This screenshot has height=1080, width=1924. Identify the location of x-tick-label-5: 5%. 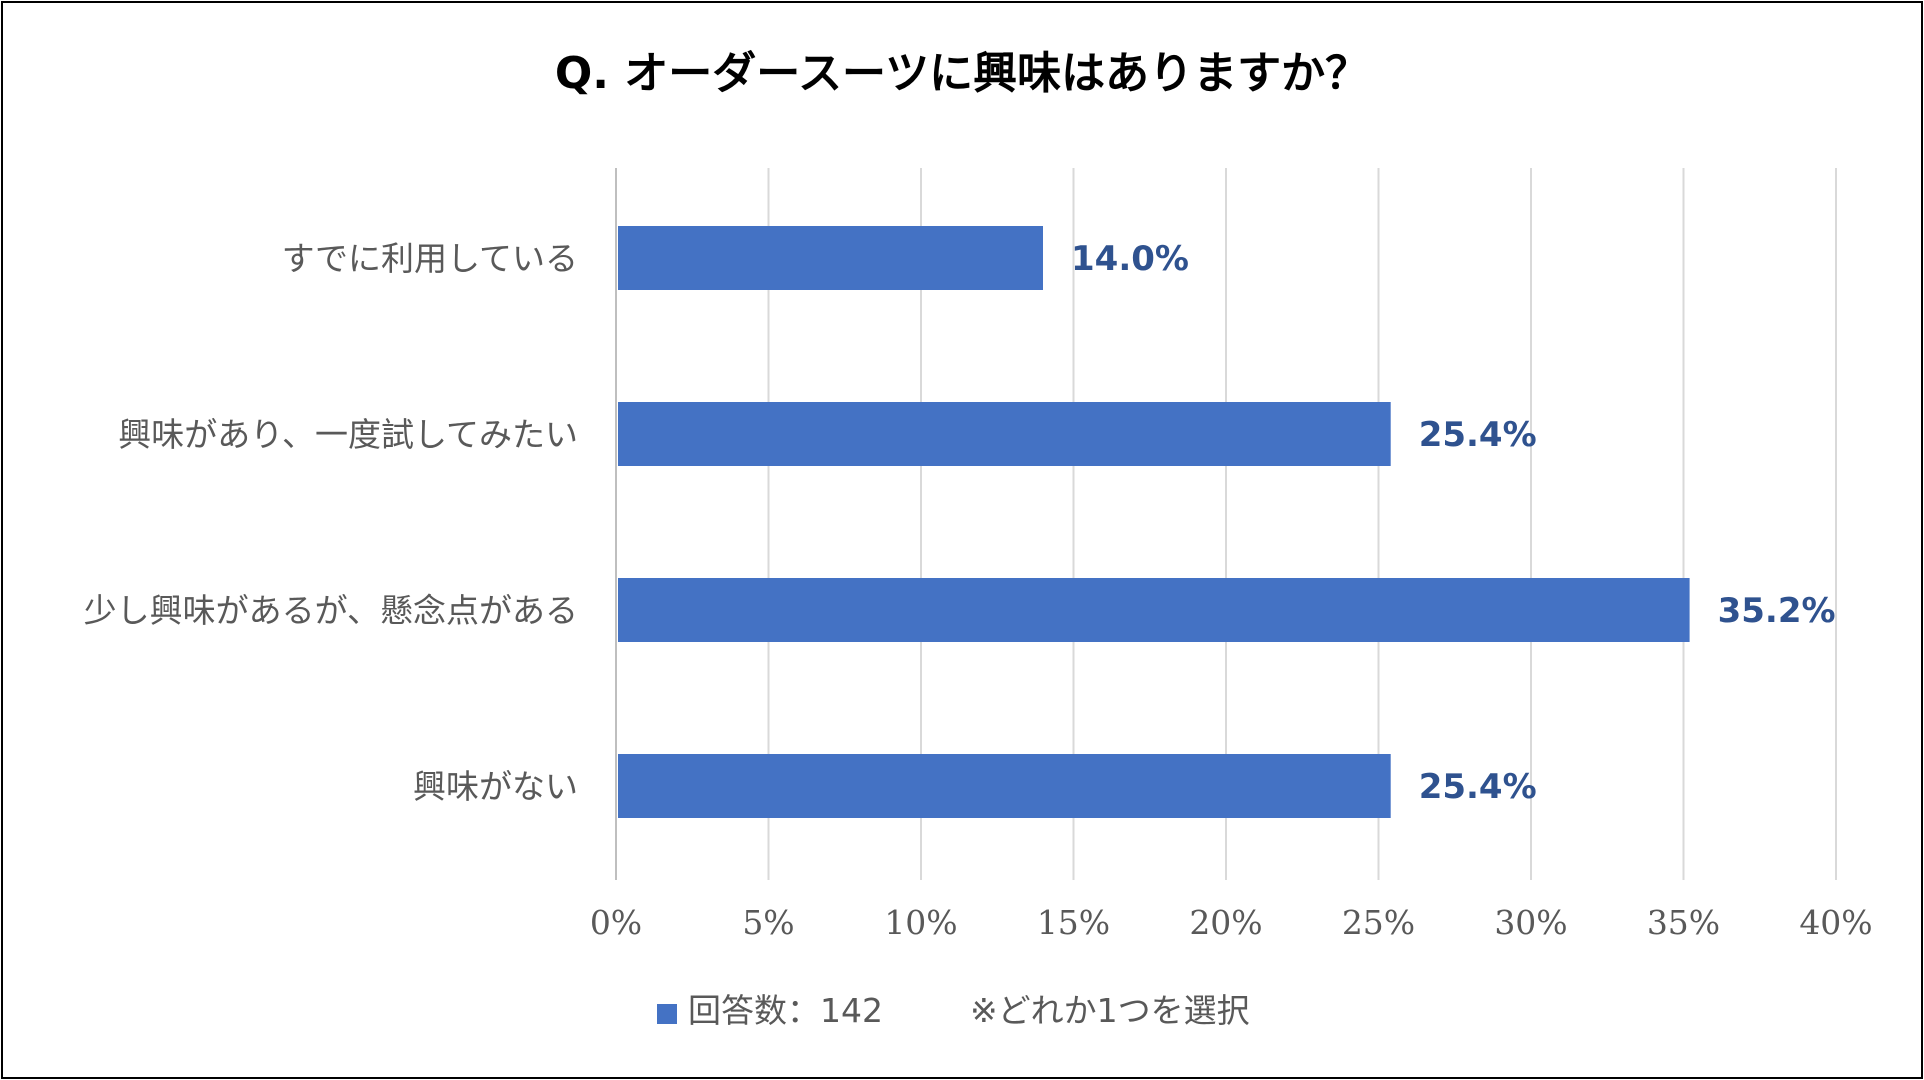
(768, 922).